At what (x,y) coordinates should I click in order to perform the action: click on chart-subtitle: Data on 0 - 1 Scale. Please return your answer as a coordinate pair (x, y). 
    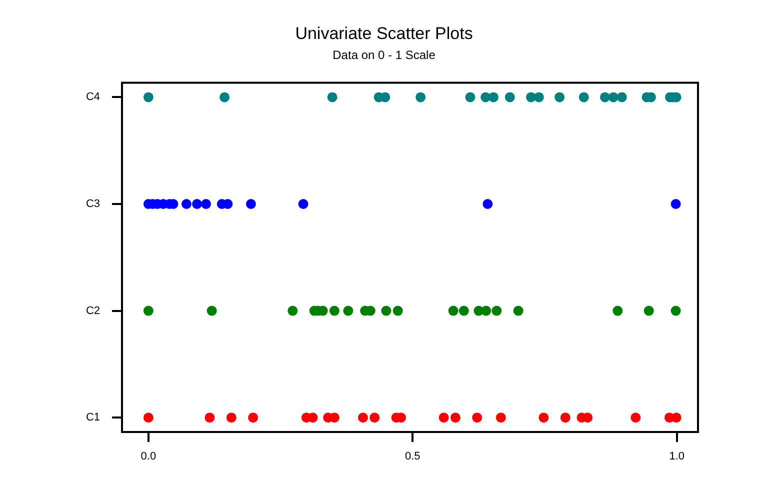
    Looking at the image, I should click on (384, 55).